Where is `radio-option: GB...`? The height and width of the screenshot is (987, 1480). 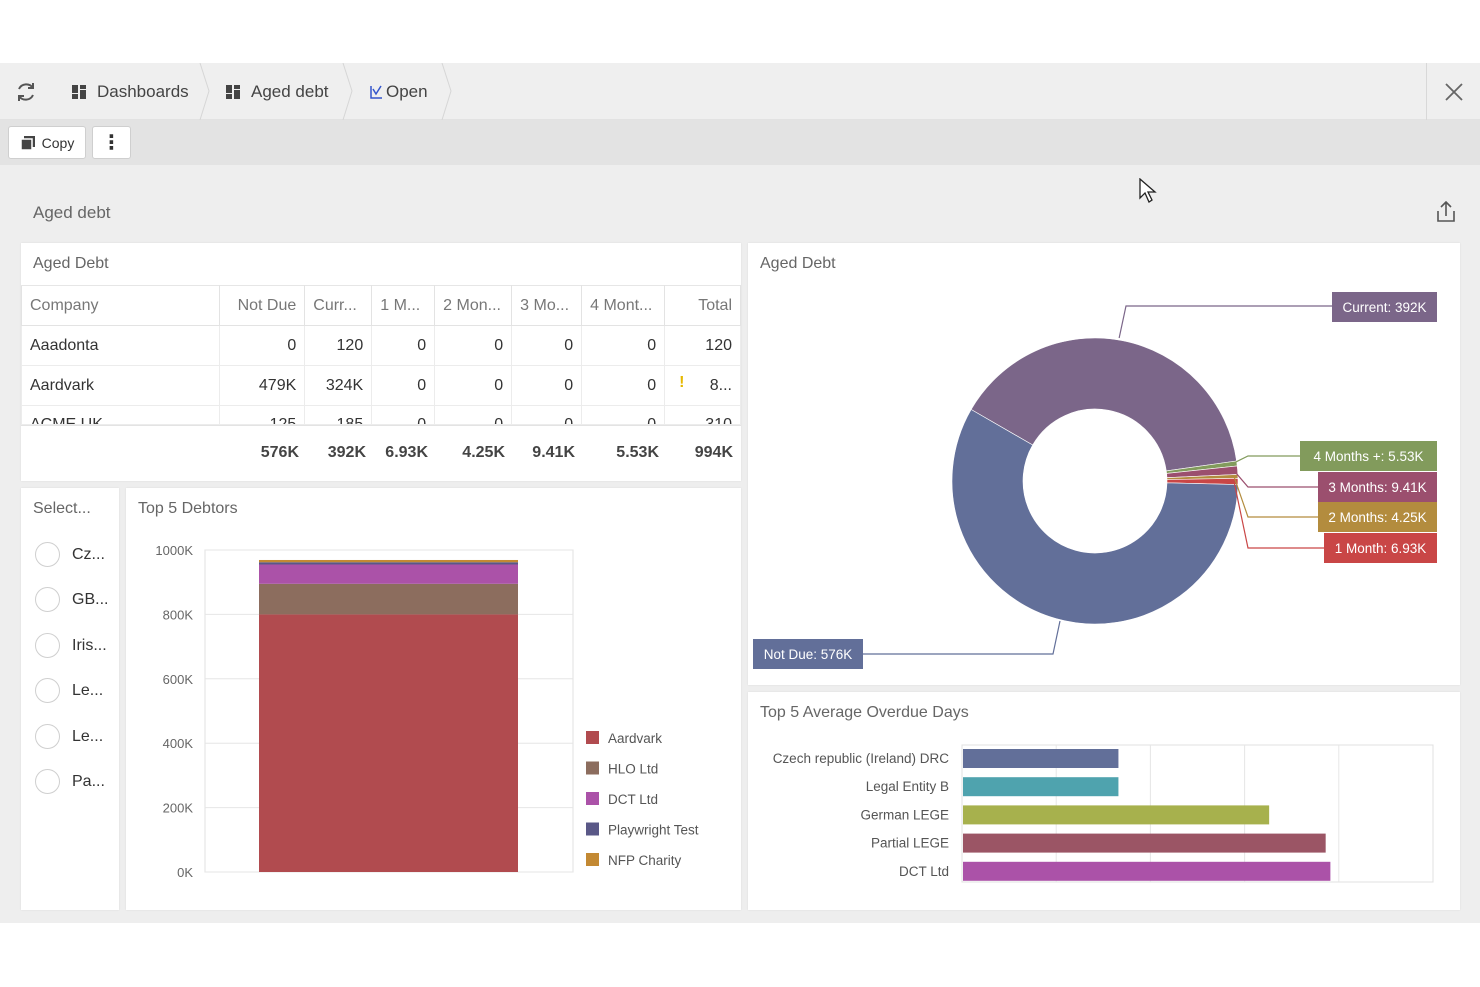 radio-option: GB... is located at coordinates (71, 599).